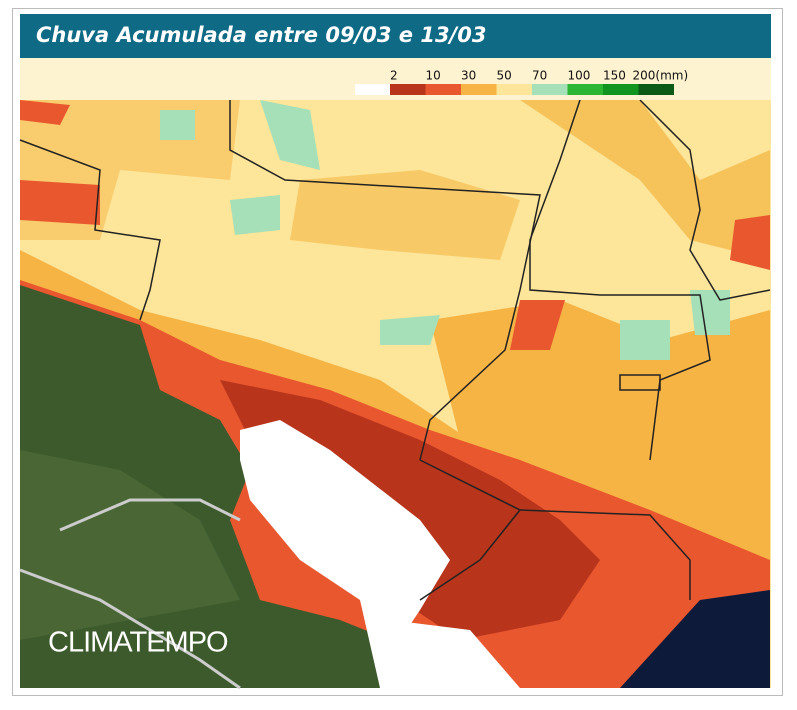 This screenshot has width=797, height=710. Describe the element at coordinates (695, 639) in the screenshot. I see `ocean` at that location.